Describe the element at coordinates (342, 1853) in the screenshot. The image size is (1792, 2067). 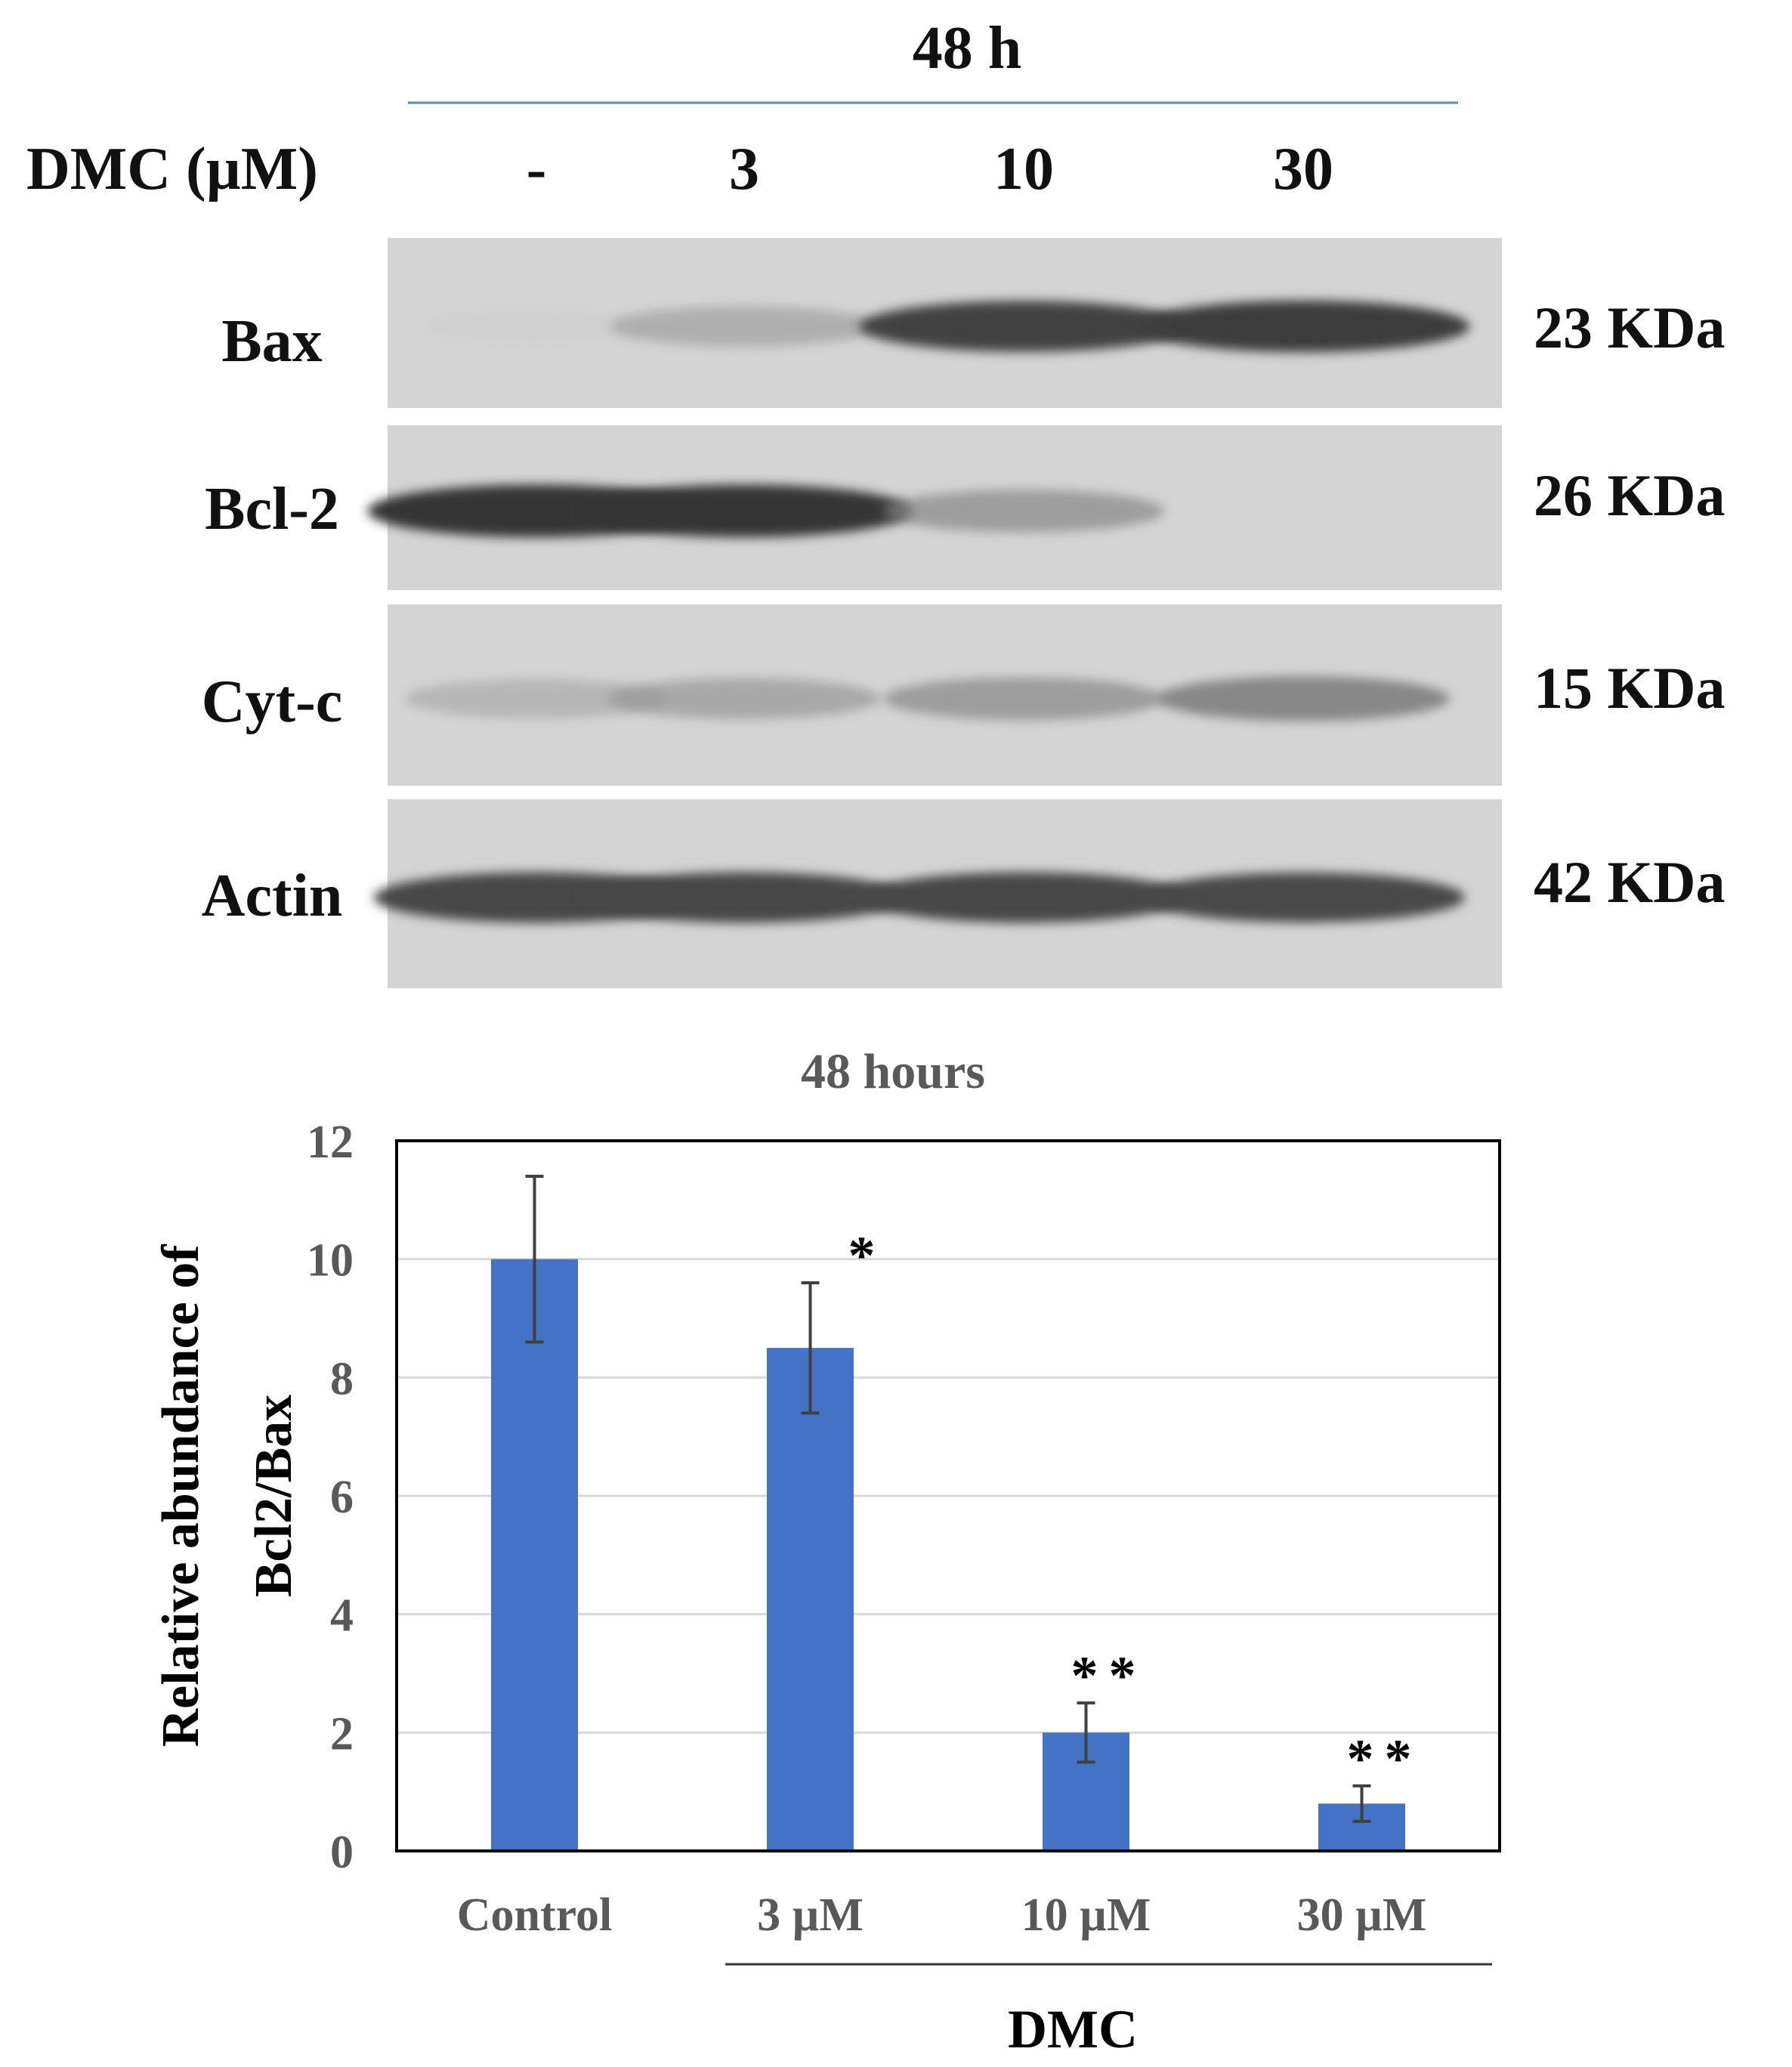
I see `y-tick-label: 0` at that location.